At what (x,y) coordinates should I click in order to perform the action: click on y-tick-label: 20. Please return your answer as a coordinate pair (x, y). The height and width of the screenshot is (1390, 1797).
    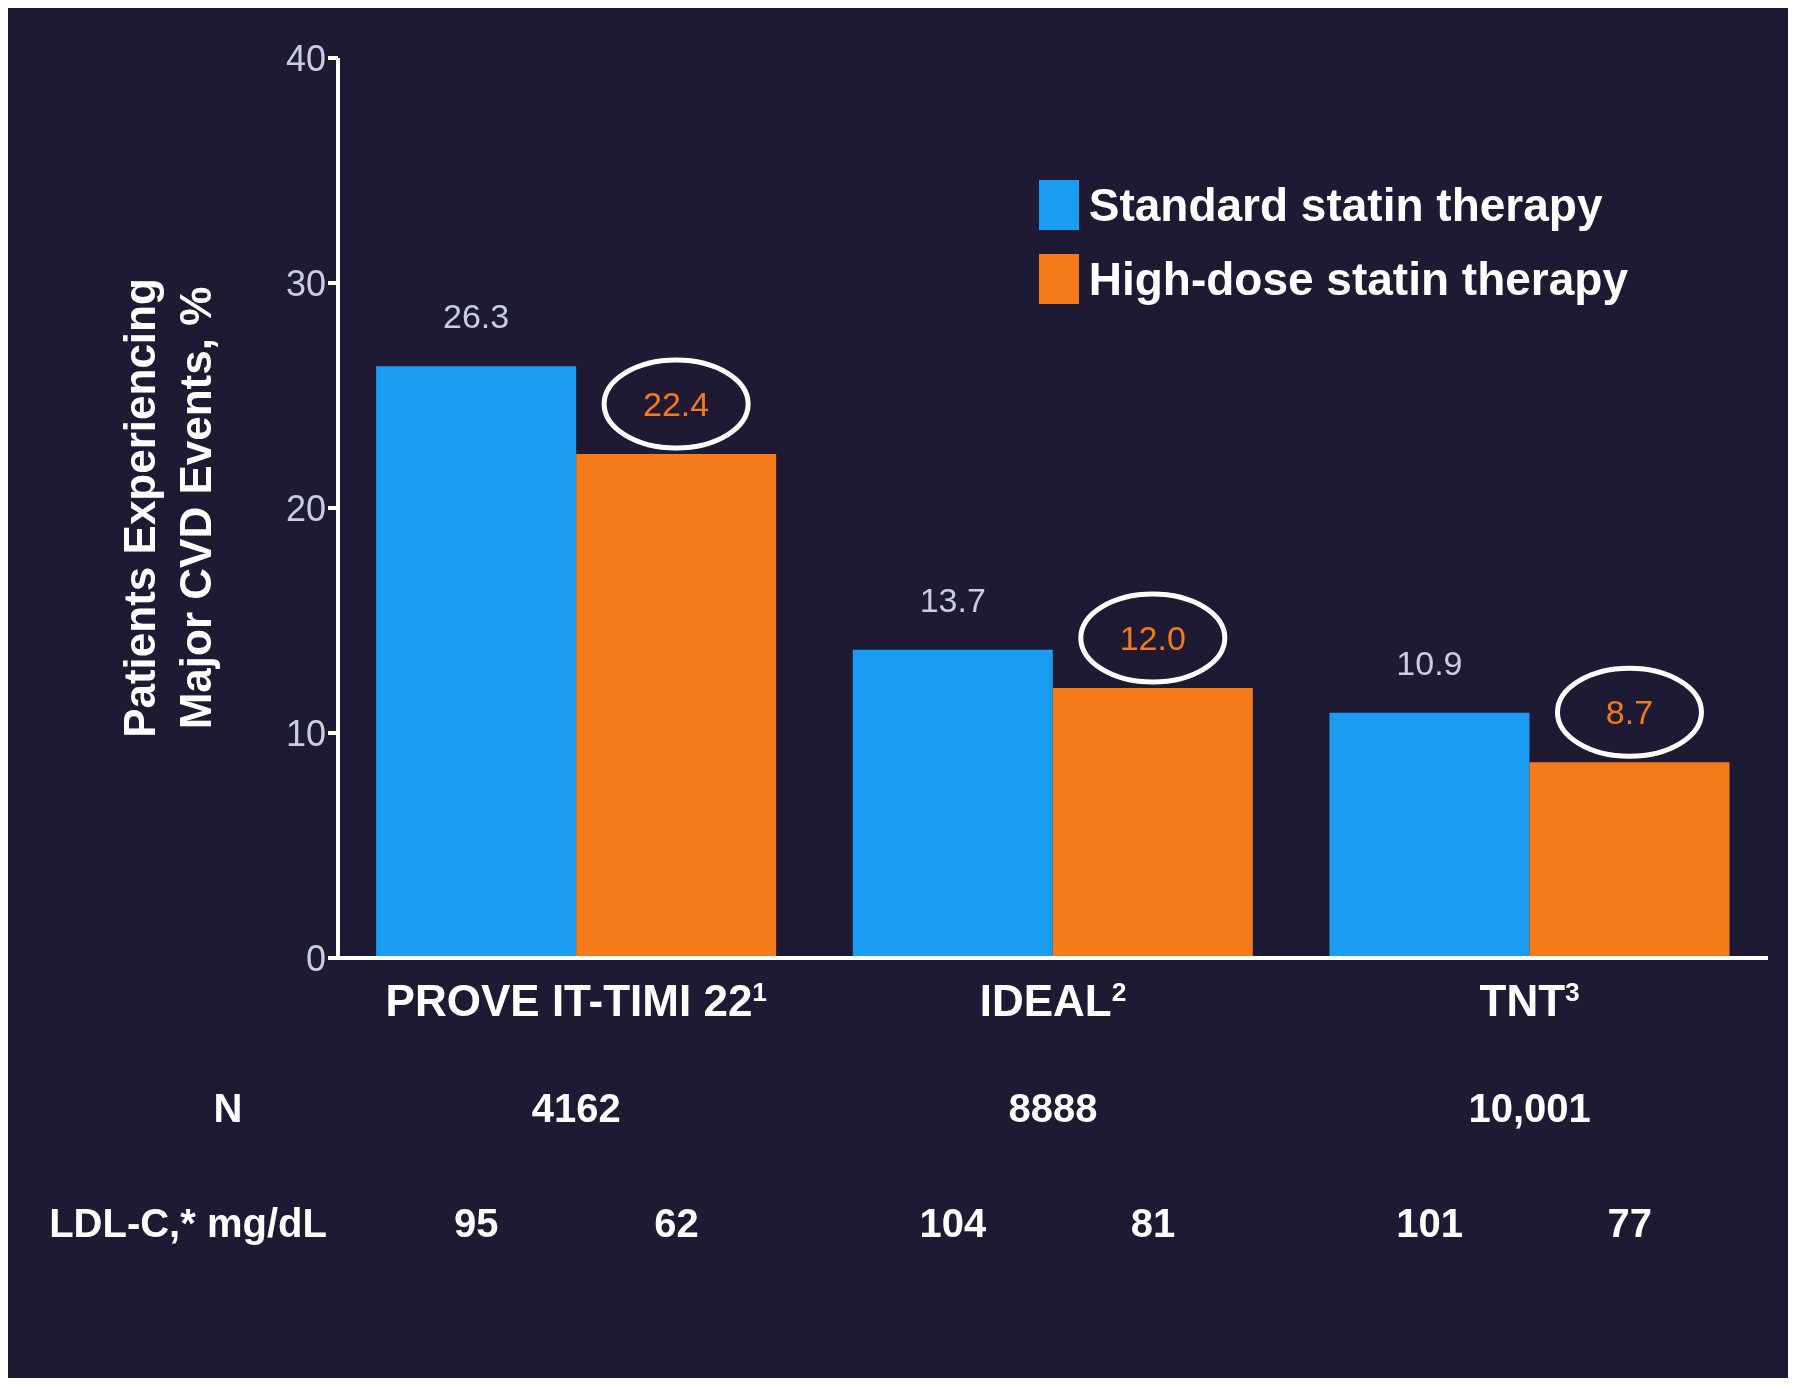
    Looking at the image, I should click on (305, 508).